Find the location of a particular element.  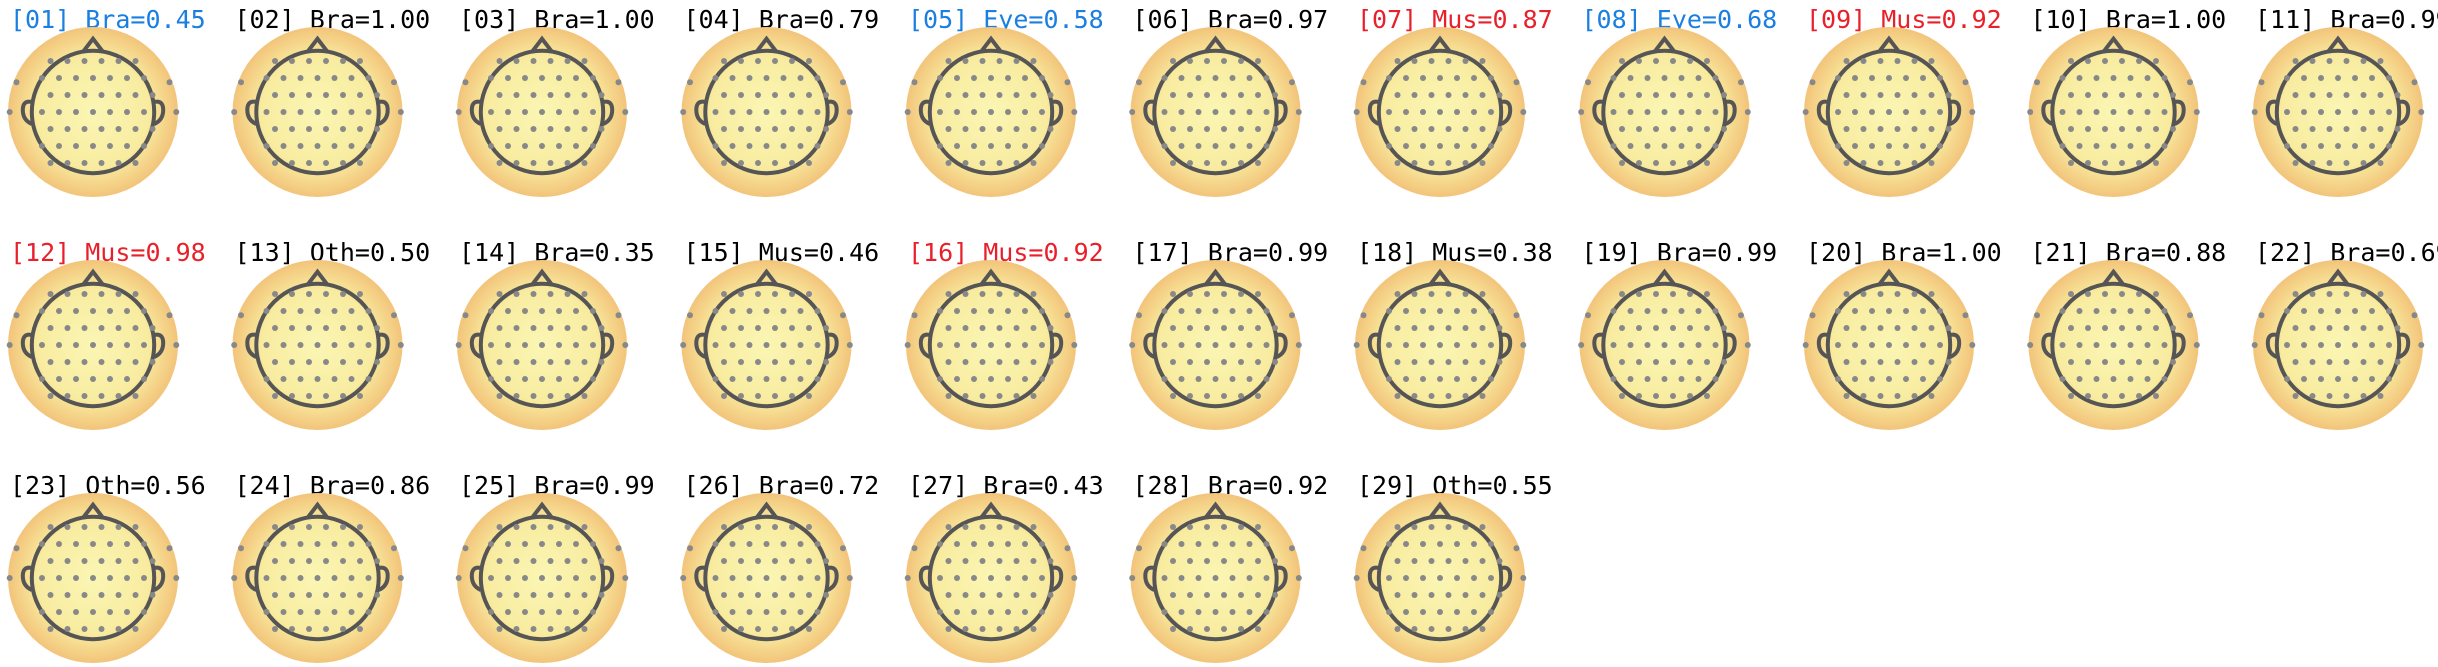

right-ear is located at coordinates (1057, 578).